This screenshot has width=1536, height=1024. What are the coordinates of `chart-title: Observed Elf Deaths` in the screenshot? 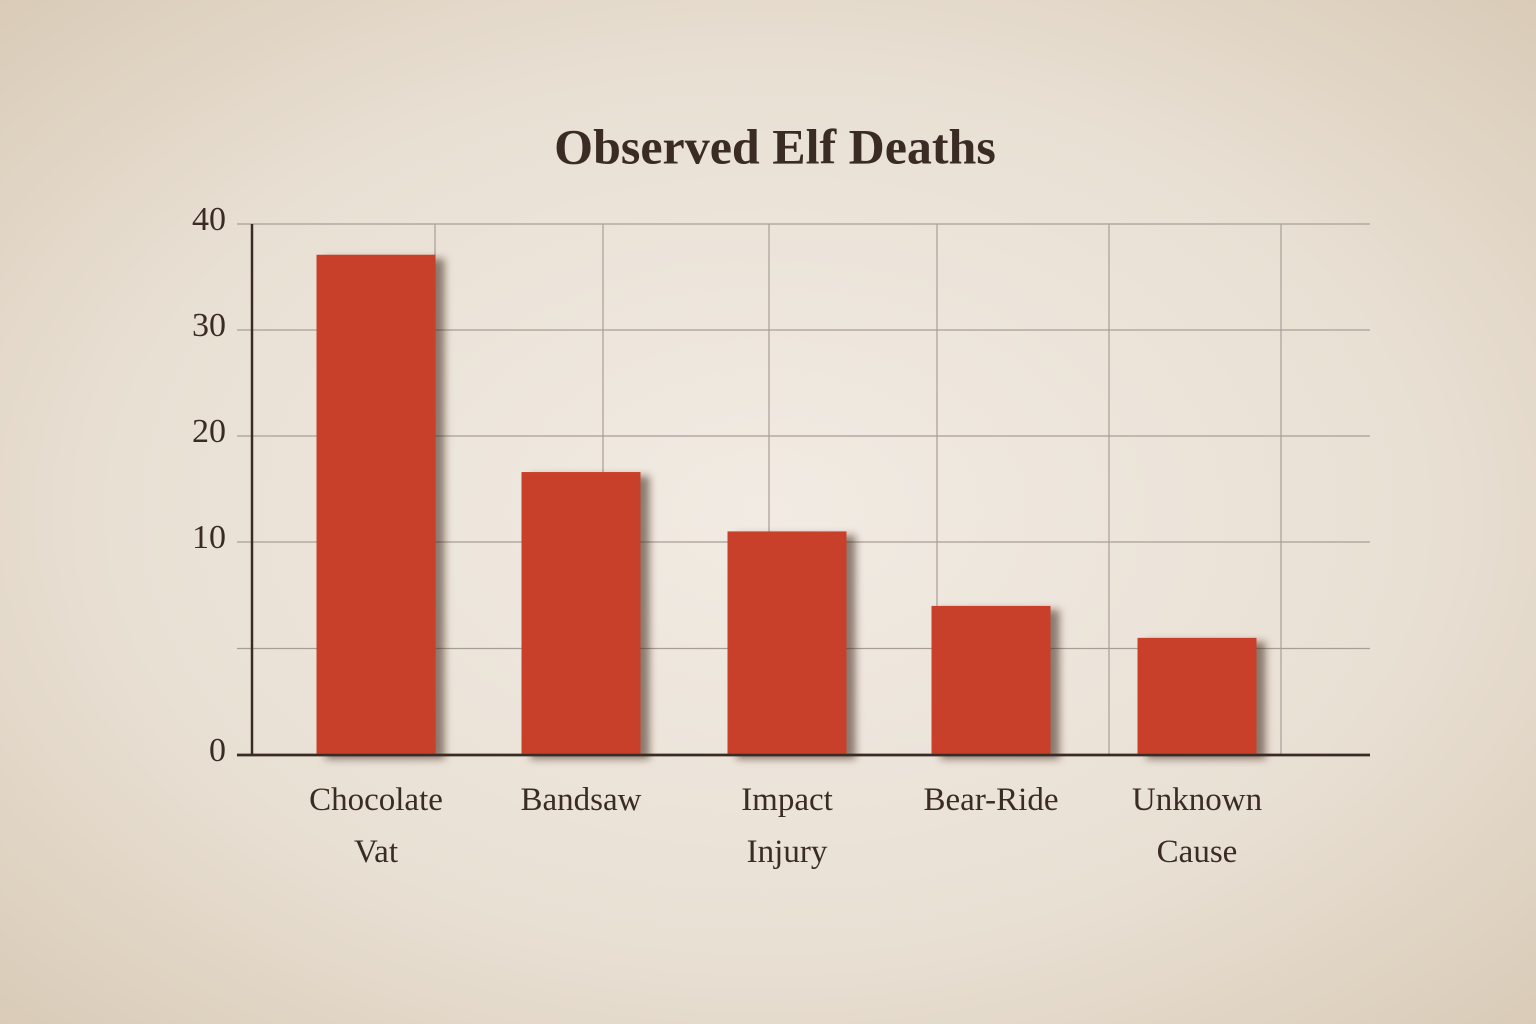 It's located at (775, 146).